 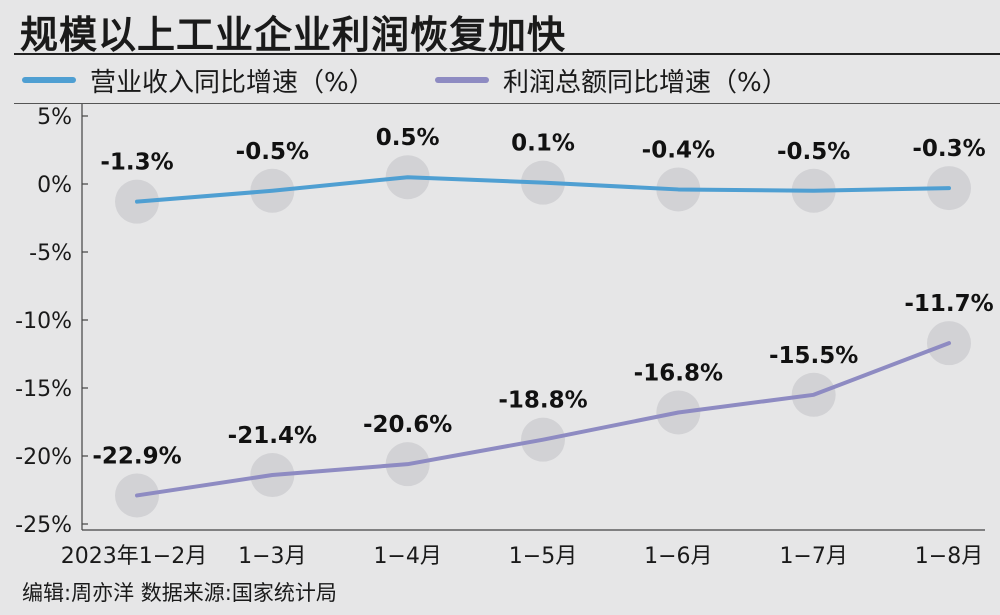 I want to click on legend-swatch-revenue, so click(x=49, y=80).